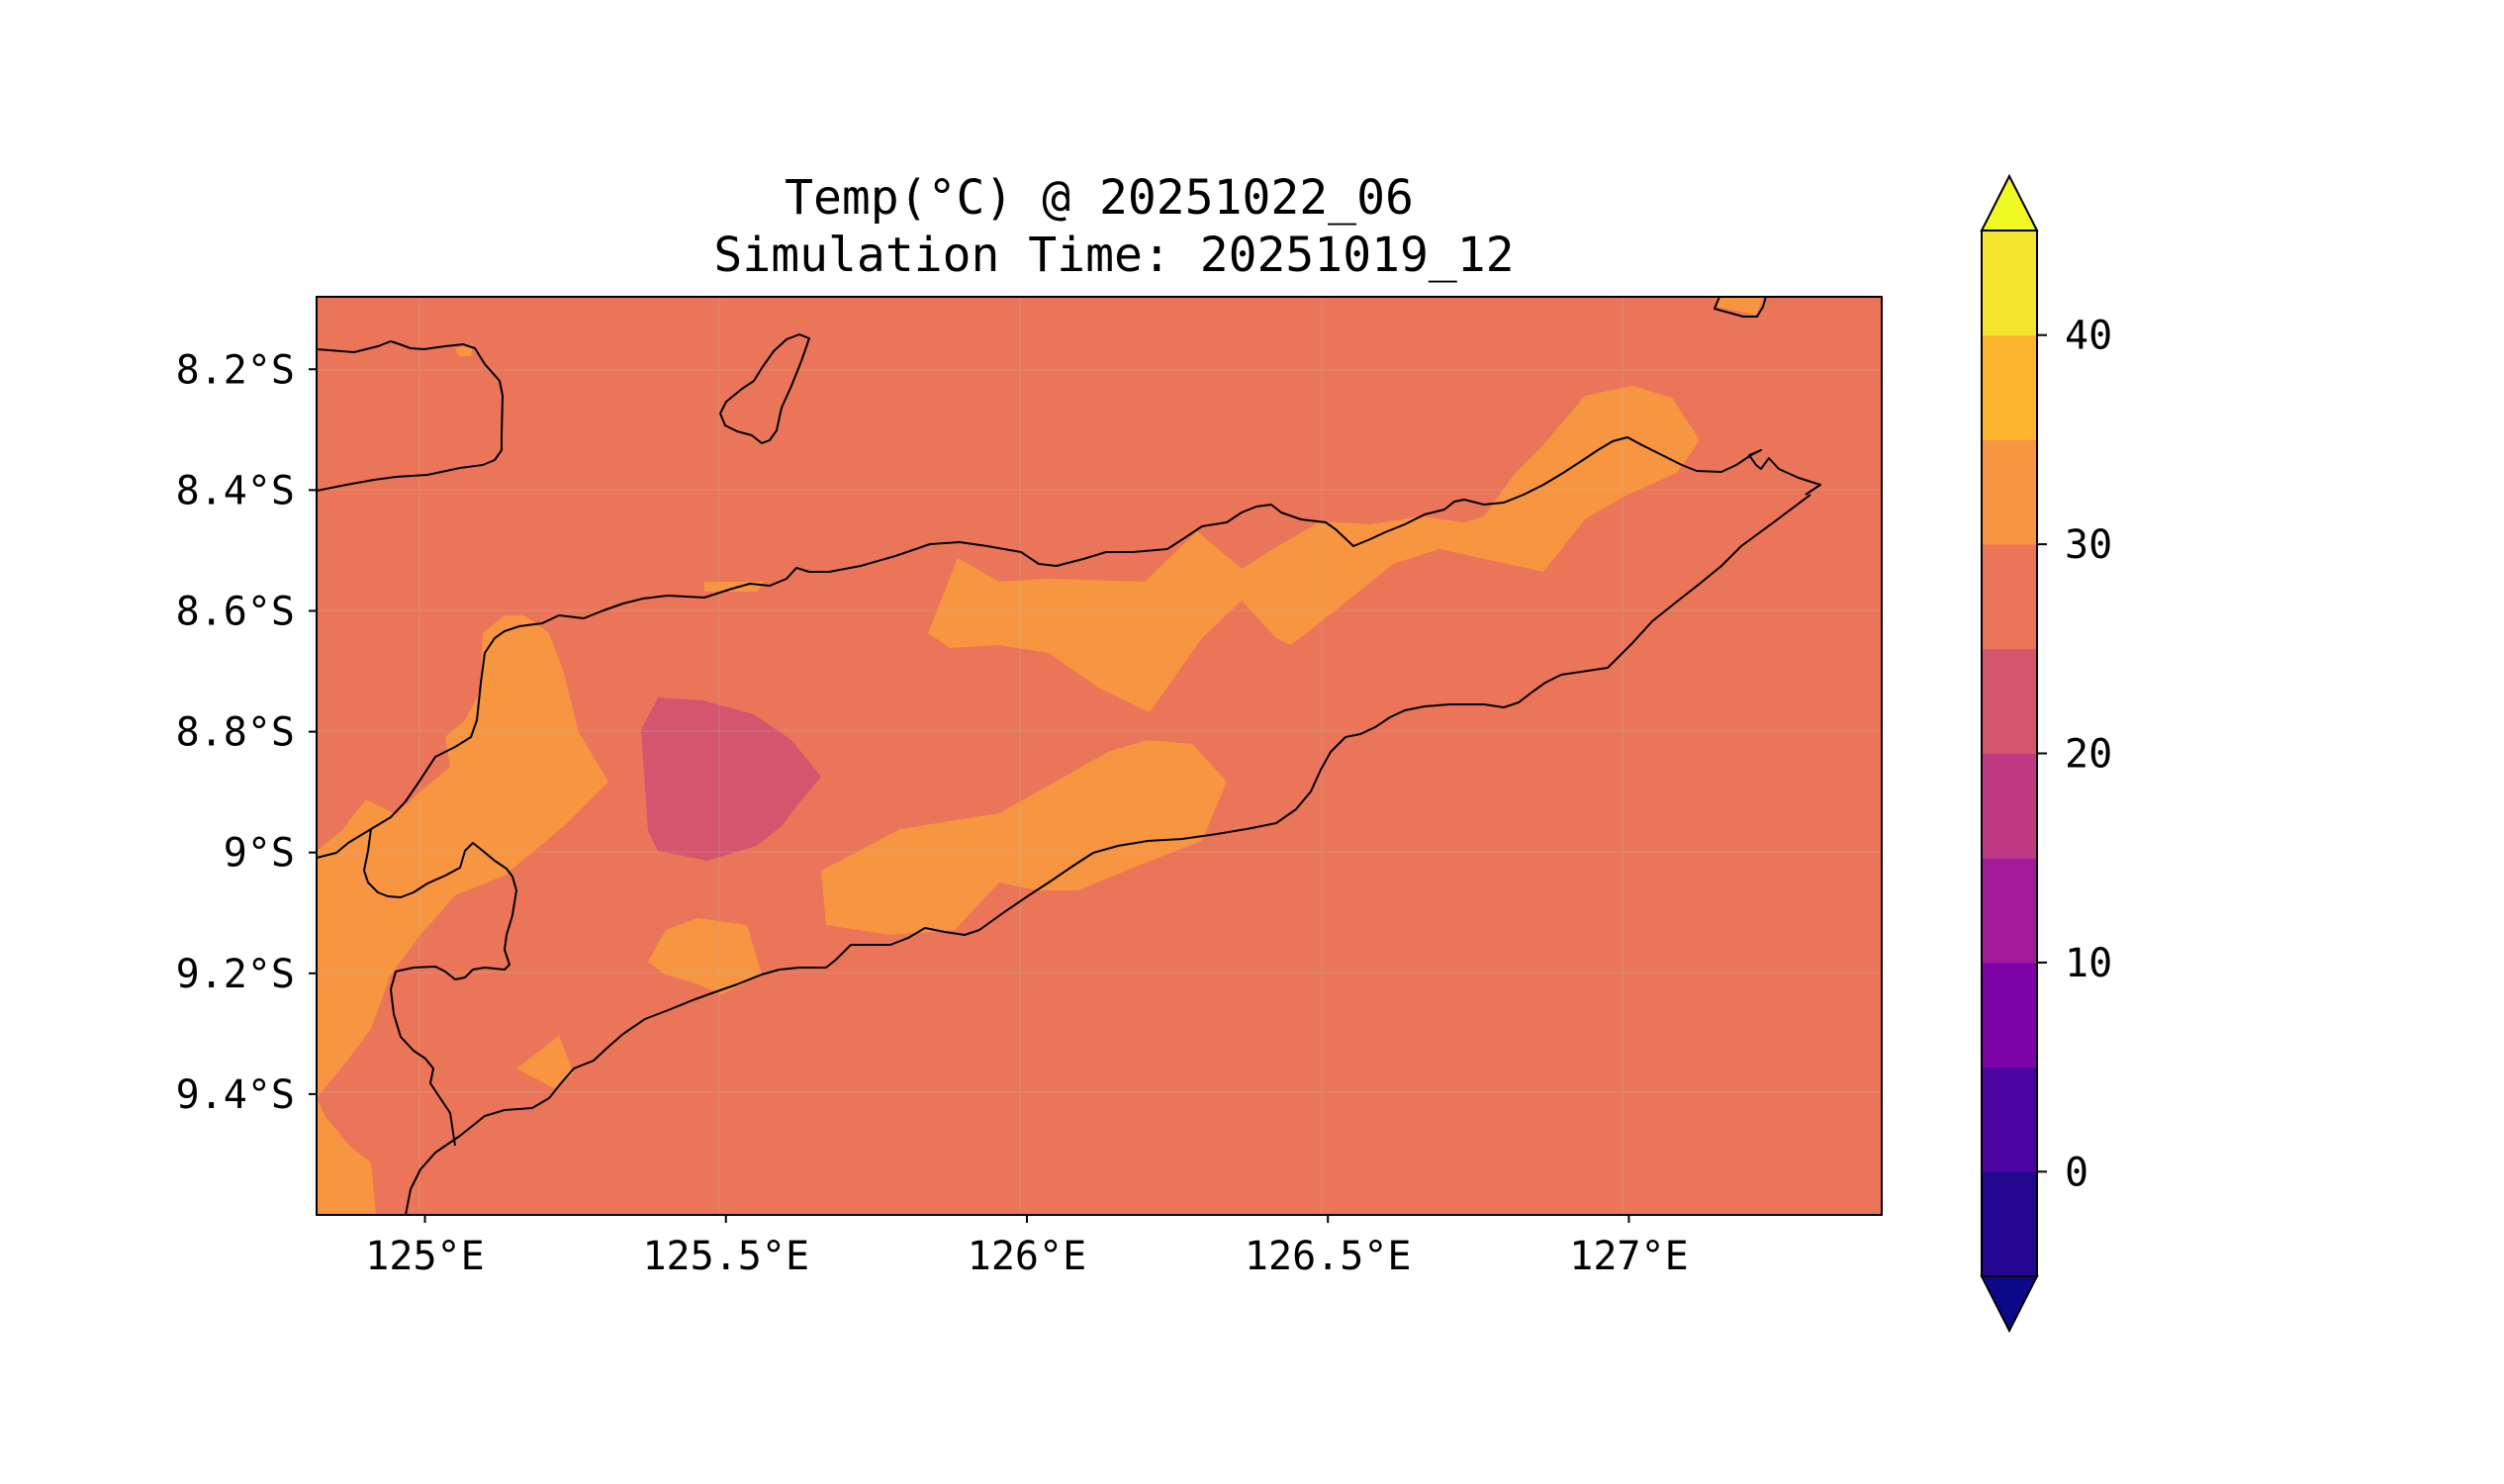 This screenshot has height=1484, width=2504. I want to click on longitude-axis: 125°E 125.5°E 126°E 126.5°E 127°E, so click(1027, 1247).